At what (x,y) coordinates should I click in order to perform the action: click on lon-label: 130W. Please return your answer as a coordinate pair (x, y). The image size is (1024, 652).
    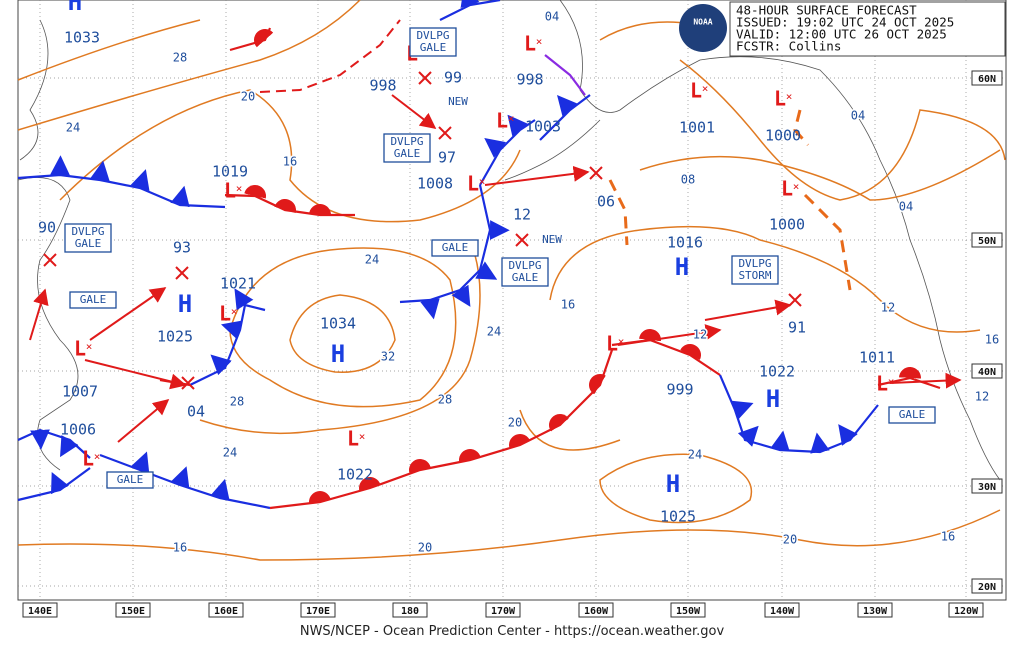
    Looking at the image, I should click on (875, 611).